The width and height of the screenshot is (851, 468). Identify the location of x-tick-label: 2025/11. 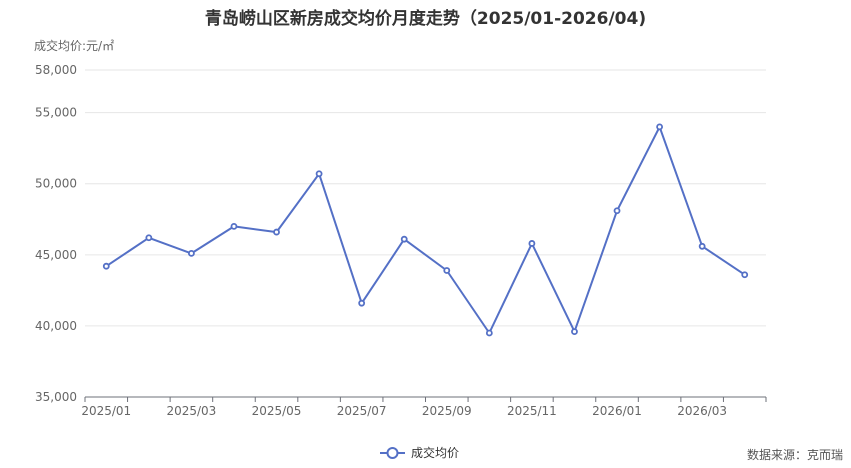
(532, 411).